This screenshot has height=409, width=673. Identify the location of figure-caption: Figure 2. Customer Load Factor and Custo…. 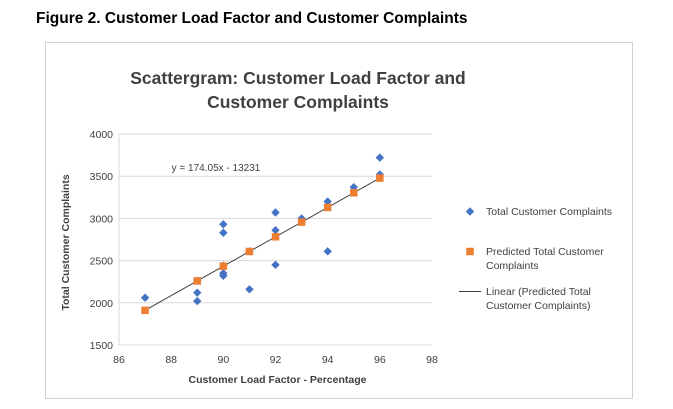
(252, 18).